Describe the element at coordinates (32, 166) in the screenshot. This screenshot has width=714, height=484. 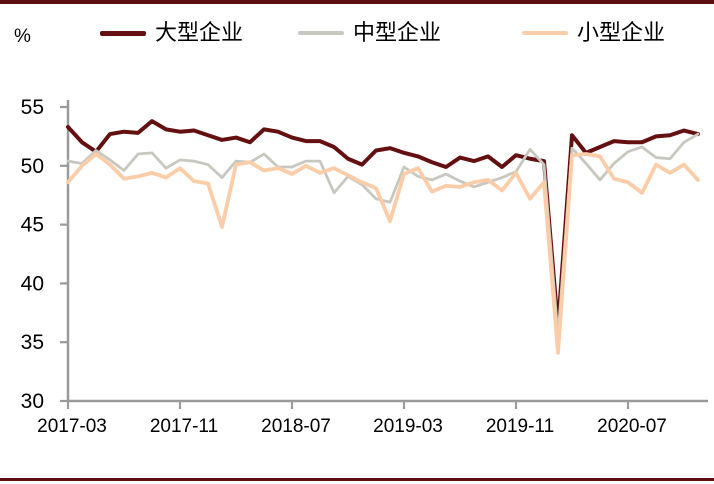
I see `svg-text: 50` at that location.